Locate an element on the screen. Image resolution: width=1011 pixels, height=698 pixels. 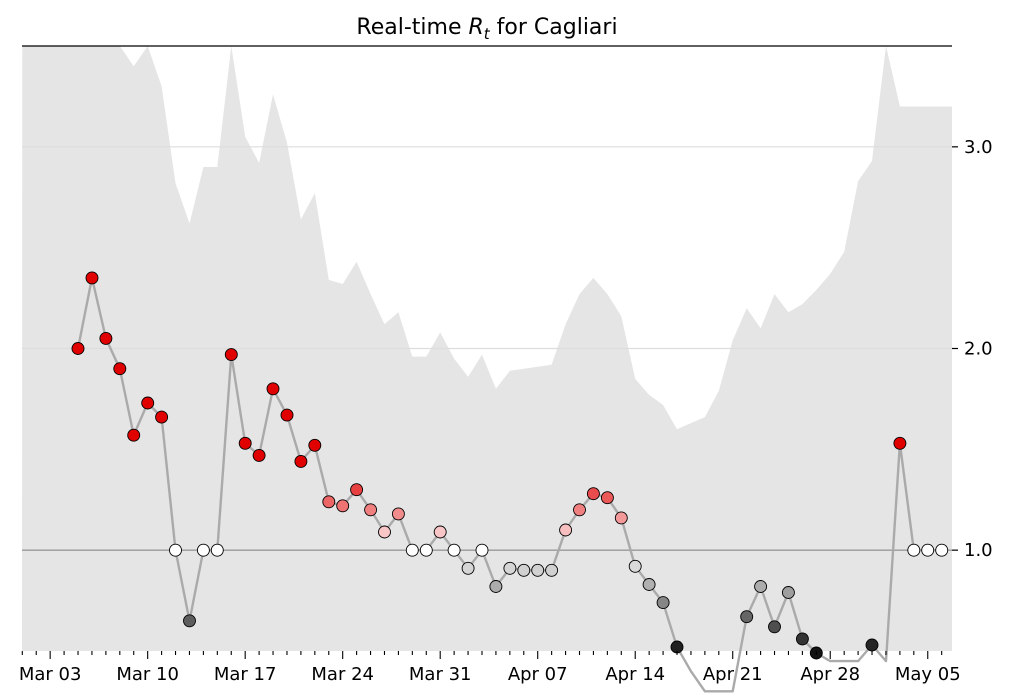
x-tick-label: Mar 31 is located at coordinates (440, 674).